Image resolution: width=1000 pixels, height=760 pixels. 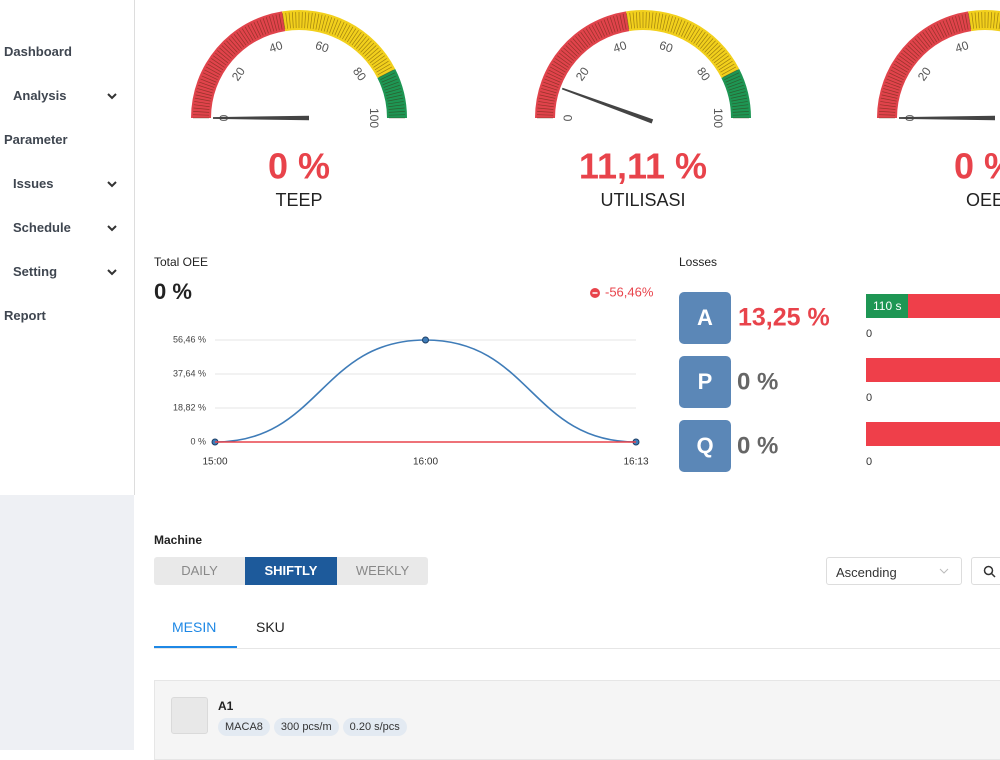 I want to click on select-arrow, so click(x=944, y=571).